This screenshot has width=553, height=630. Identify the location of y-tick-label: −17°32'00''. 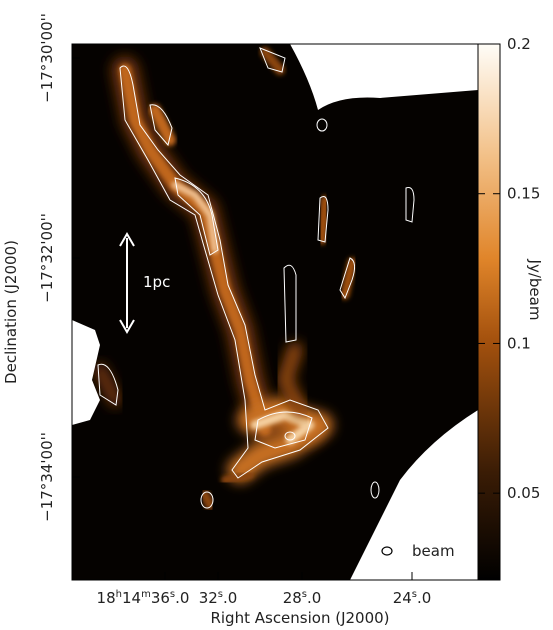
(47, 258).